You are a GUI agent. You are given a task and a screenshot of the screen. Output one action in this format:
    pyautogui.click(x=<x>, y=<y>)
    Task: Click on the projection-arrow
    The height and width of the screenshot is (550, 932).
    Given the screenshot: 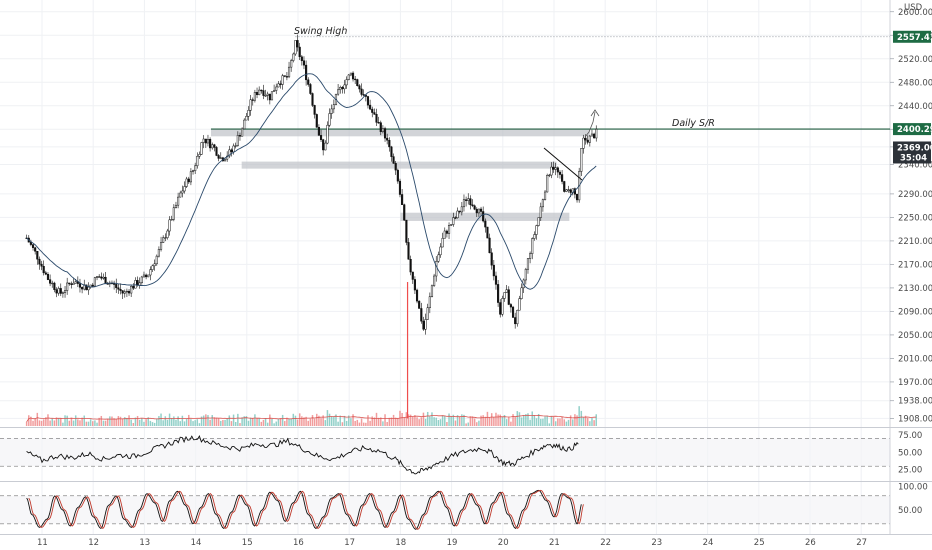 What is the action you would take?
    pyautogui.click(x=590, y=124)
    